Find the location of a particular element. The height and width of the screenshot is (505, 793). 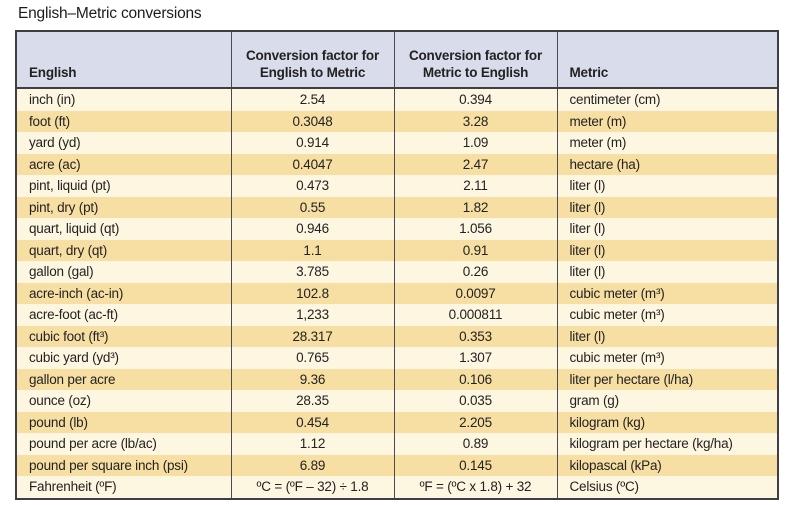

table-cell: 0.106 is located at coordinates (475, 379).